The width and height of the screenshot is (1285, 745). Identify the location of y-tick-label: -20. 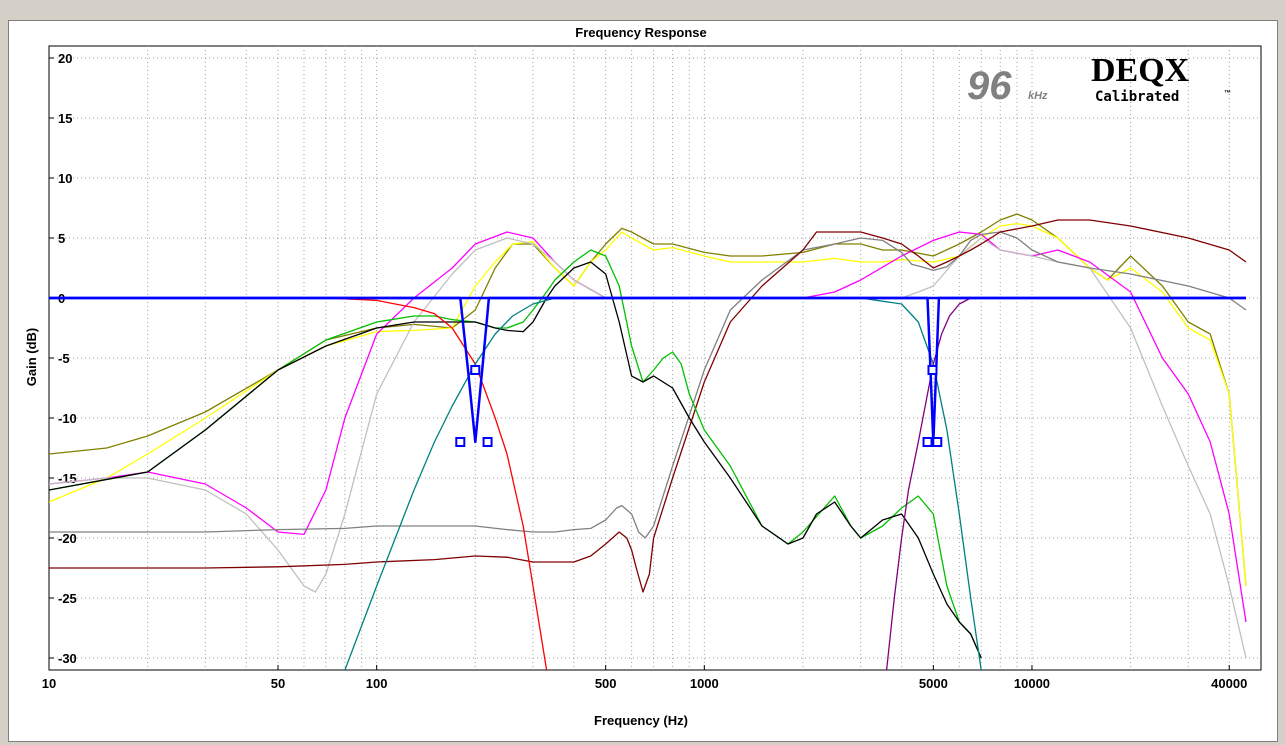
(67, 538).